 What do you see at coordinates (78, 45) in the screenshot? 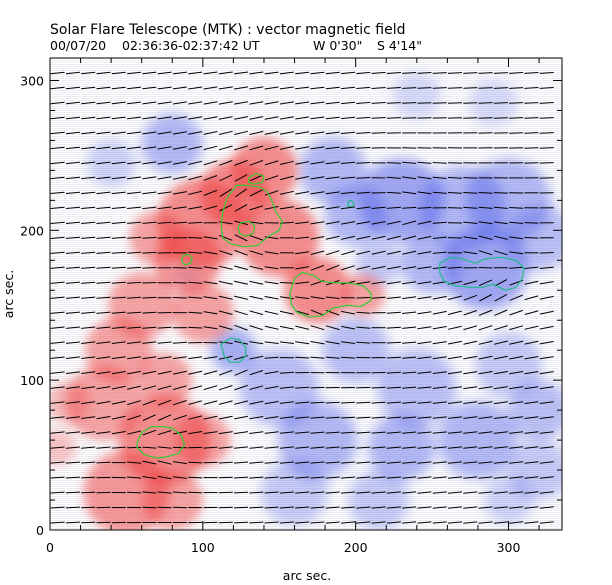
I see `subtitle-date: 00/07/20` at bounding box center [78, 45].